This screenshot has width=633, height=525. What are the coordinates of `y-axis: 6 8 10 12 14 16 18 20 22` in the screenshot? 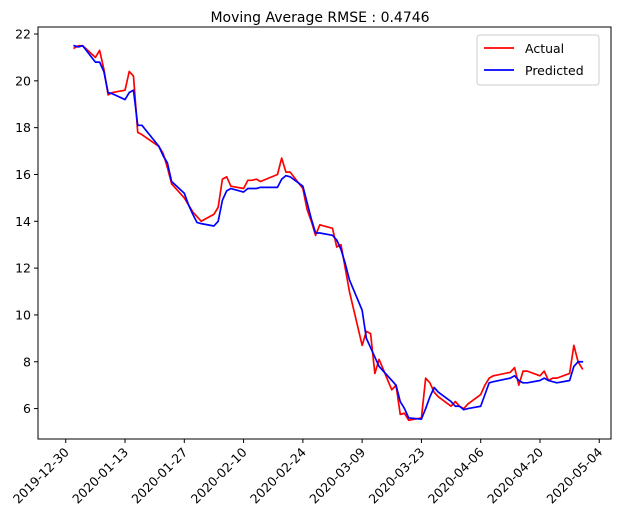 It's located at (26, 221).